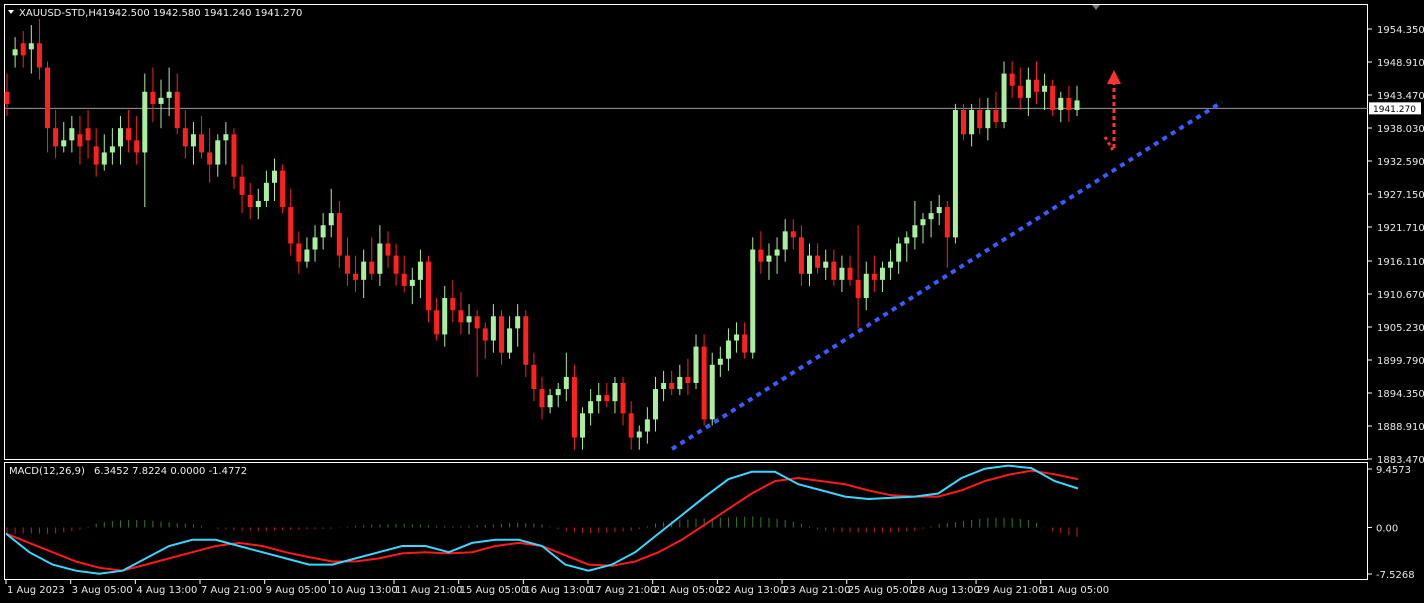  Describe the element at coordinates (1400, 195) in the screenshot. I see `price-tick-label: 1927.150` at that location.